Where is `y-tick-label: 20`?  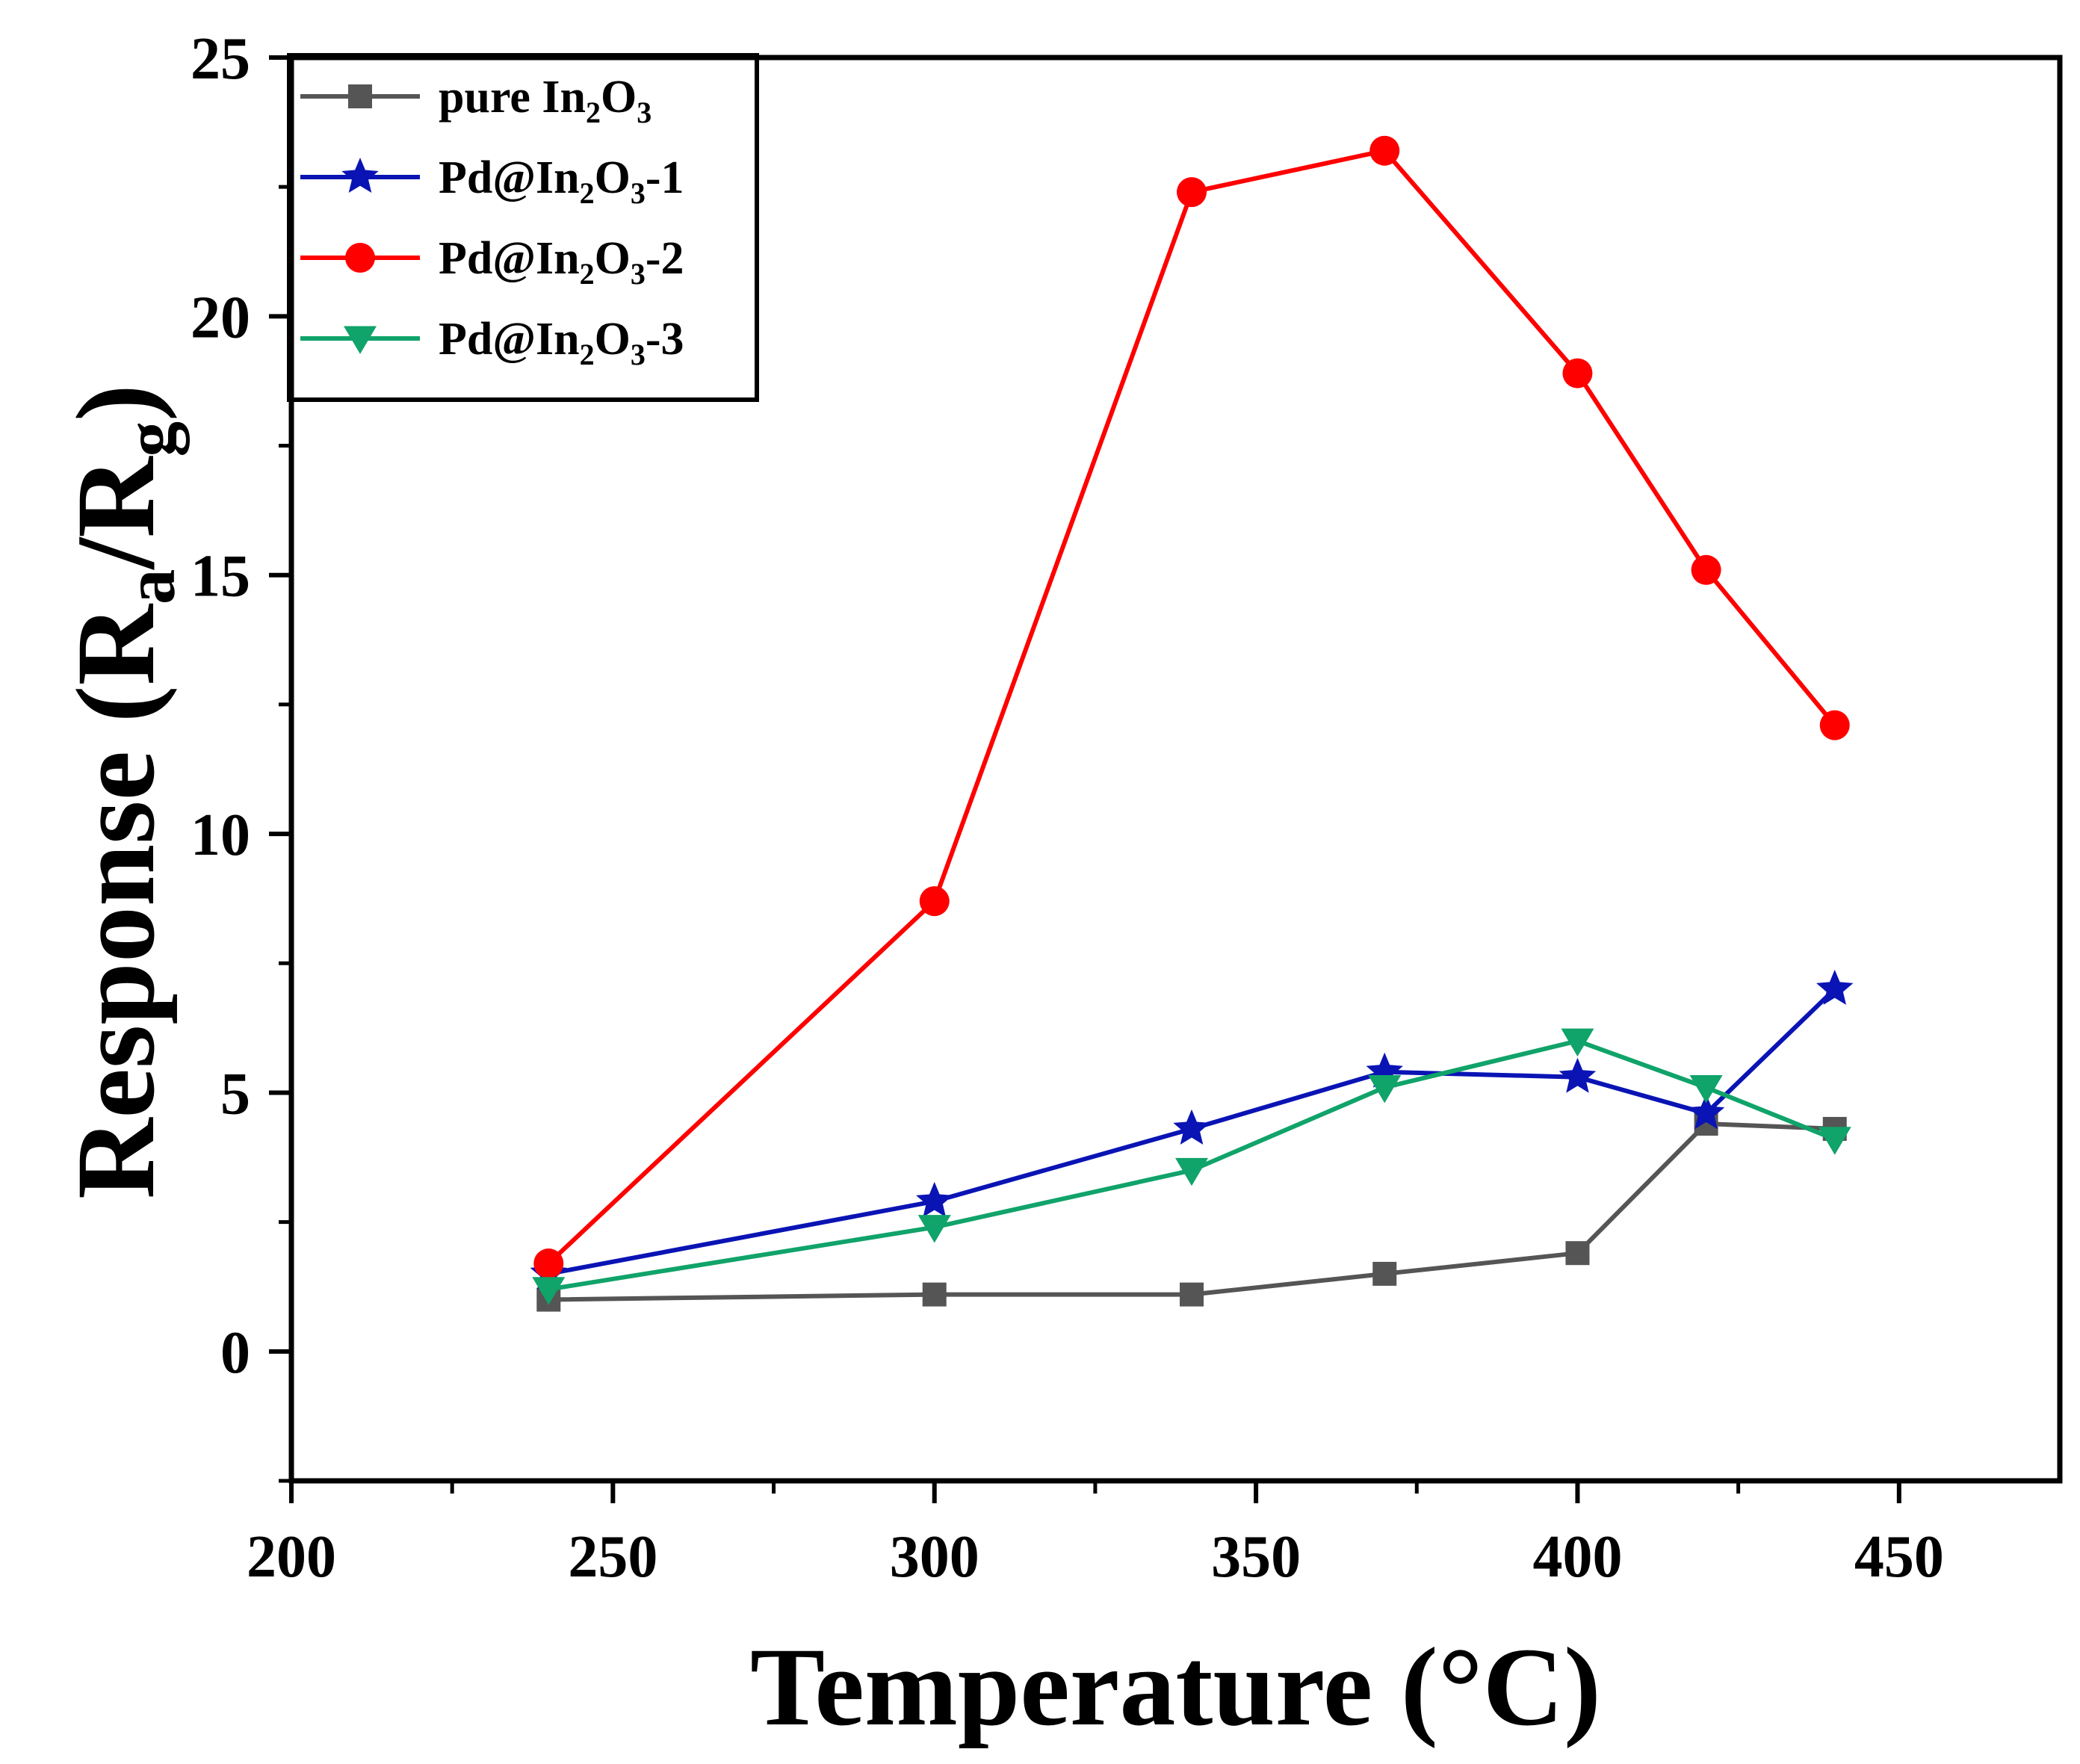
y-tick-label: 20 is located at coordinates (220, 317).